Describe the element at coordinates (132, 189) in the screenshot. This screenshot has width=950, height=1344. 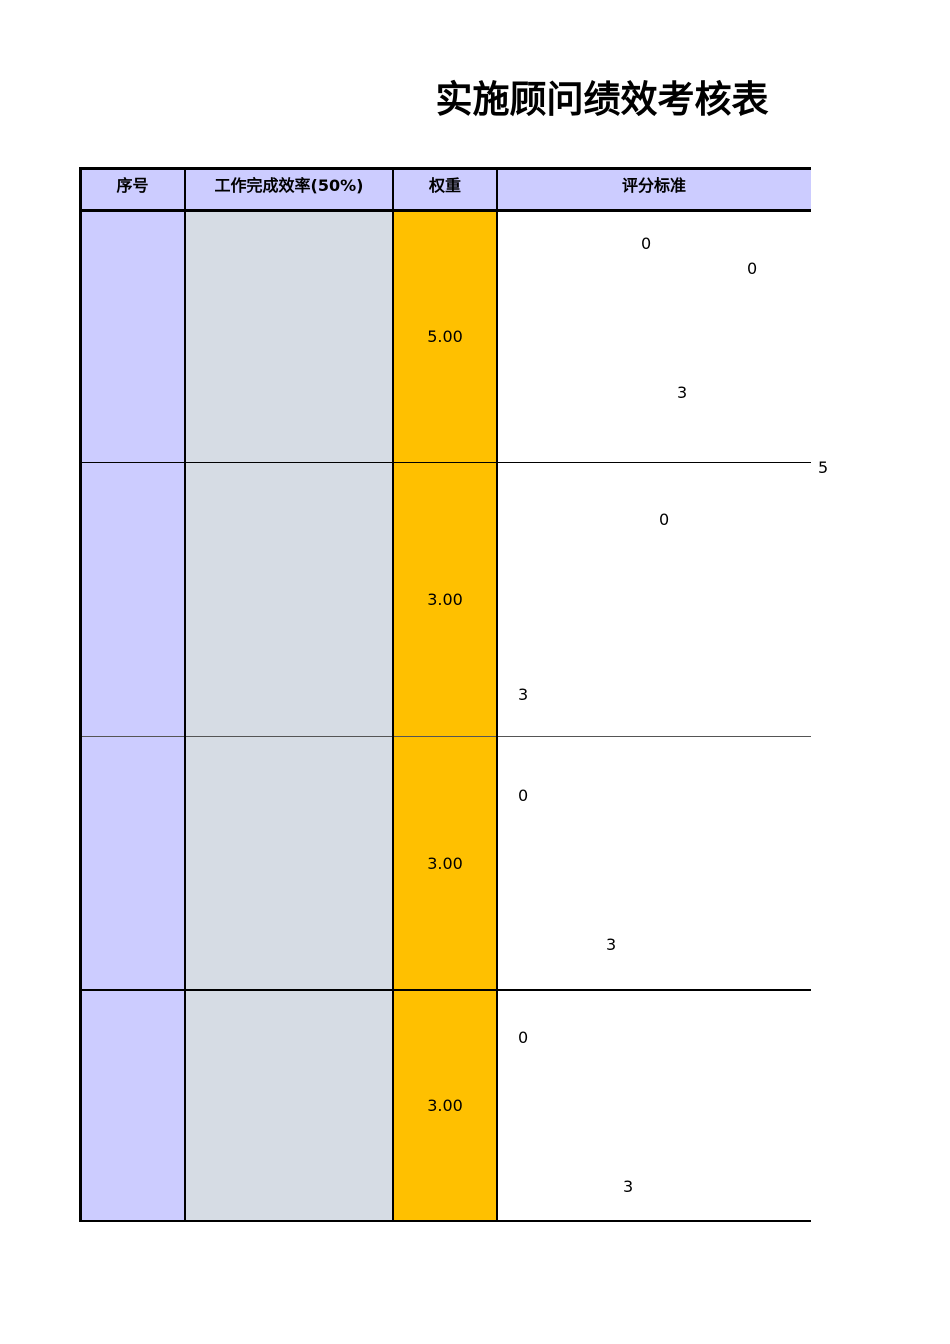
I see `header-cell: 序号` at that location.